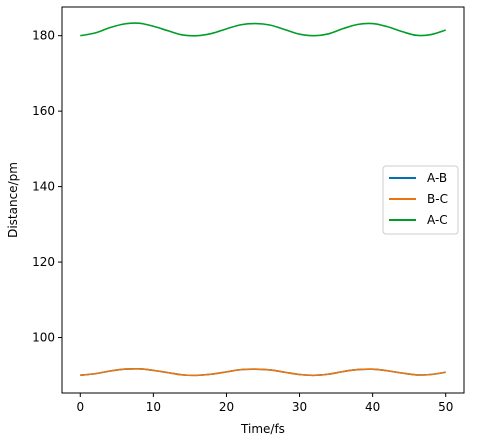  Describe the element at coordinates (437, 220) in the screenshot. I see `legend-label: A-C` at that location.